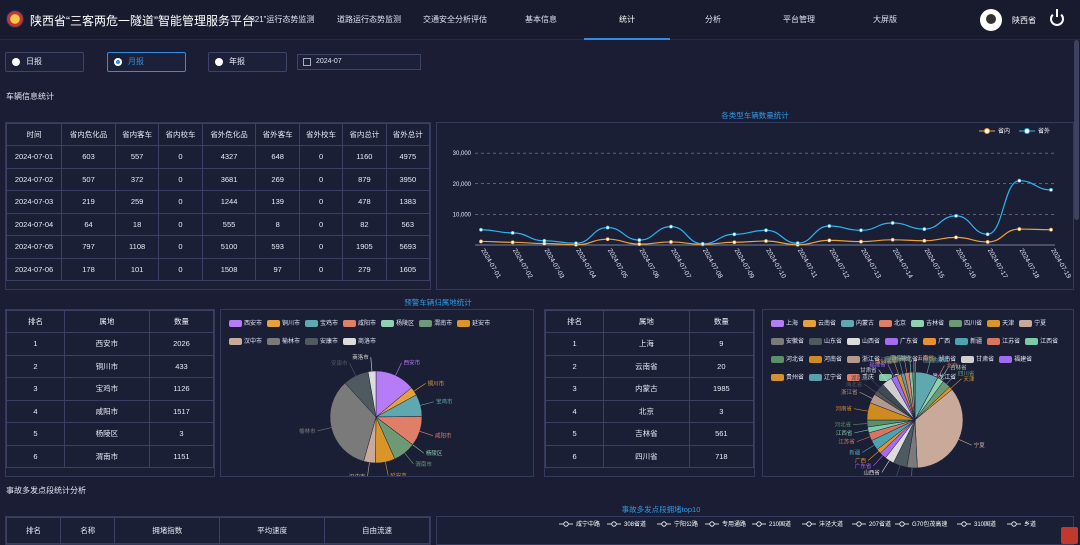  Describe the element at coordinates (977, 360) in the screenshot. I see `legend-item: 甘肃省` at that location.